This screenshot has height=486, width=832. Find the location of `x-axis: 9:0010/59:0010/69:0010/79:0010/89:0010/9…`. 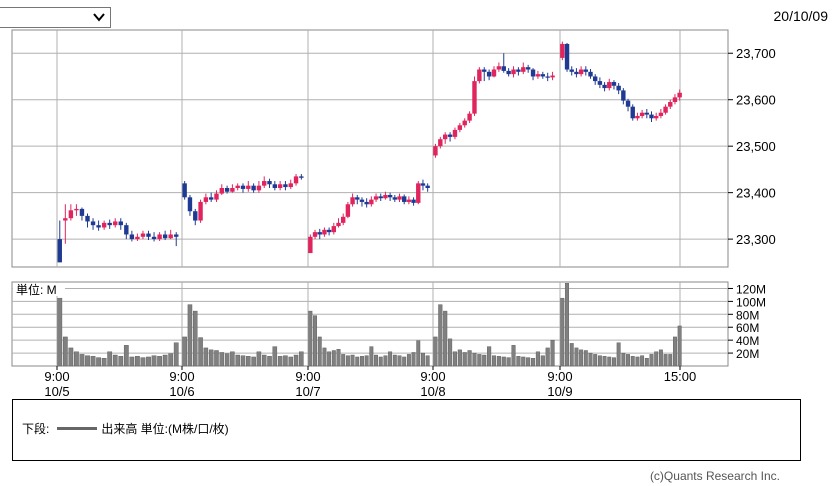

x-axis: 9:0010/59:0010/69:0010/79:0010/89:0010/9… is located at coordinates (370, 382).